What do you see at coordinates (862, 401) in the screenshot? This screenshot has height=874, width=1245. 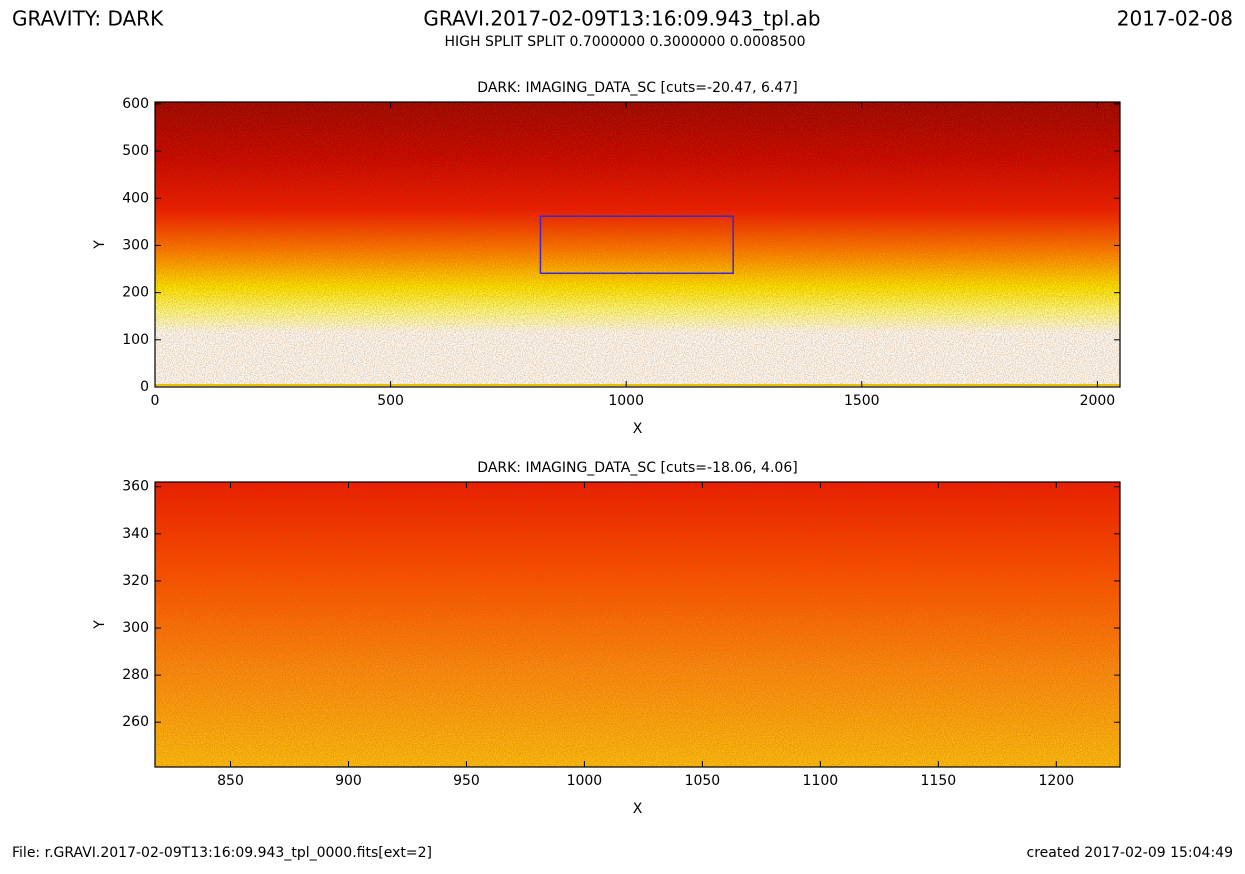 I see `x-tick-label: 1500` at bounding box center [862, 401].